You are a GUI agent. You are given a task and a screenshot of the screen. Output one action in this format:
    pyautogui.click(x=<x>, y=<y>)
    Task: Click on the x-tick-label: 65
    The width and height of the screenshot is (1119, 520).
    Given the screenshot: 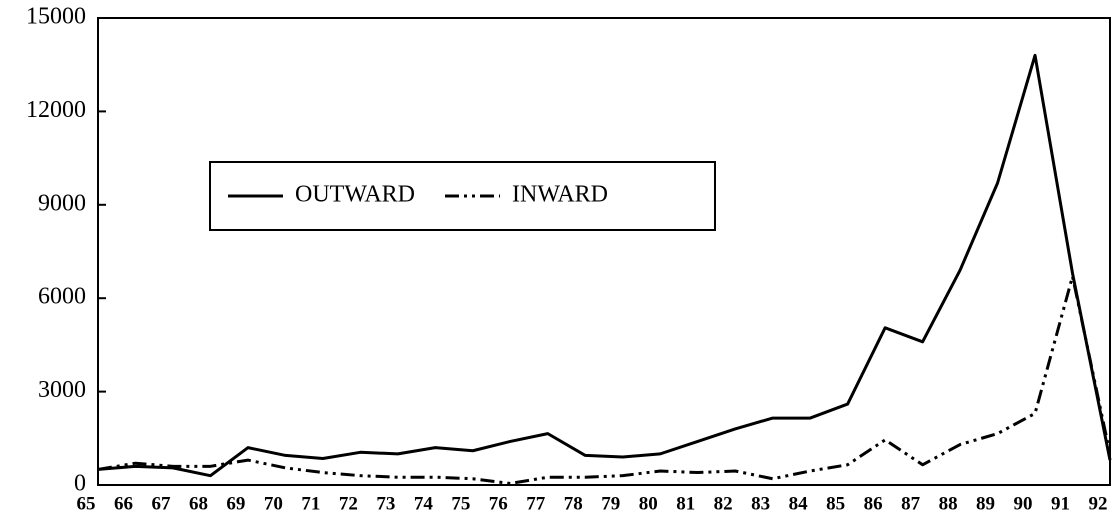 What is the action you would take?
    pyautogui.click(x=86, y=503)
    